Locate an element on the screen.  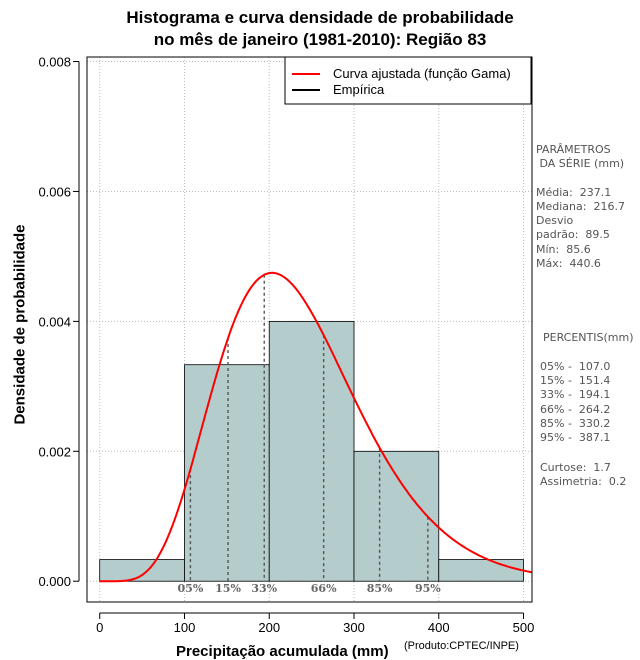
chart-title-line2: no mês de janeiro (1981-2010): Região 83 is located at coordinates (320, 39).